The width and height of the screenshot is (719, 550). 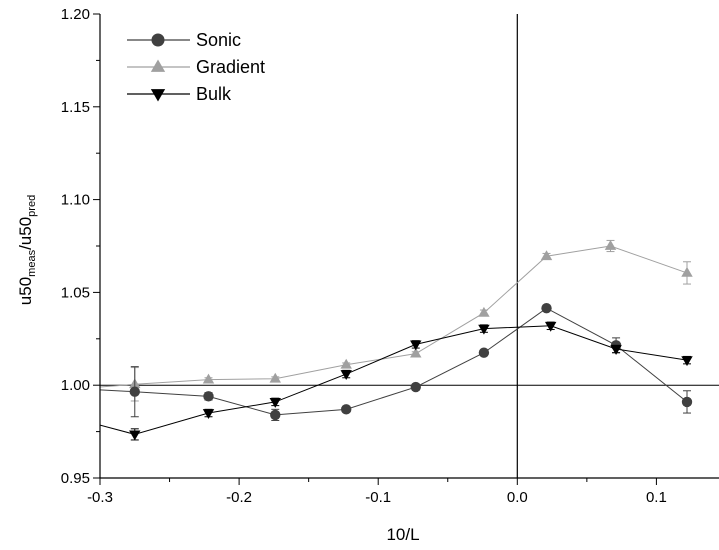 What do you see at coordinates (517, 497) in the screenshot?
I see `x-tick-label: 0.0` at bounding box center [517, 497].